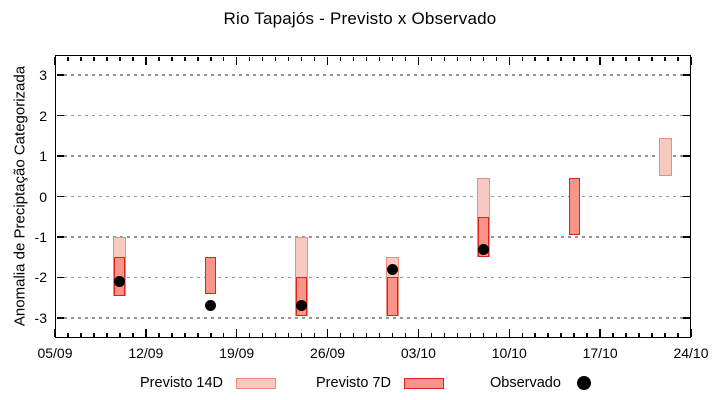 The width and height of the screenshot is (720, 400). I want to click on bar-previsto-14d, so click(665, 157).